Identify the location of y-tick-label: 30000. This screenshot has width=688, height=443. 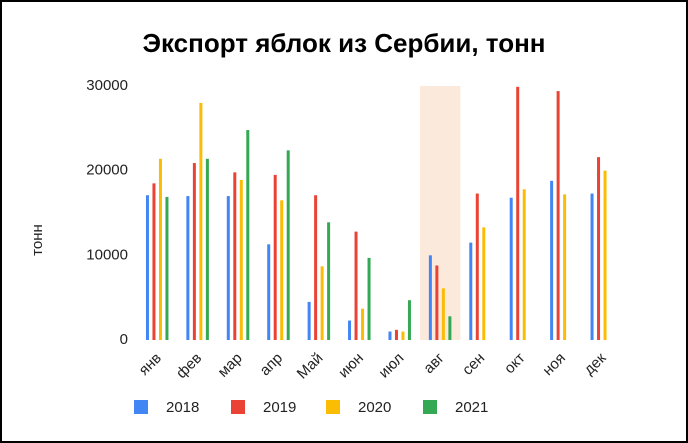
(107, 85).